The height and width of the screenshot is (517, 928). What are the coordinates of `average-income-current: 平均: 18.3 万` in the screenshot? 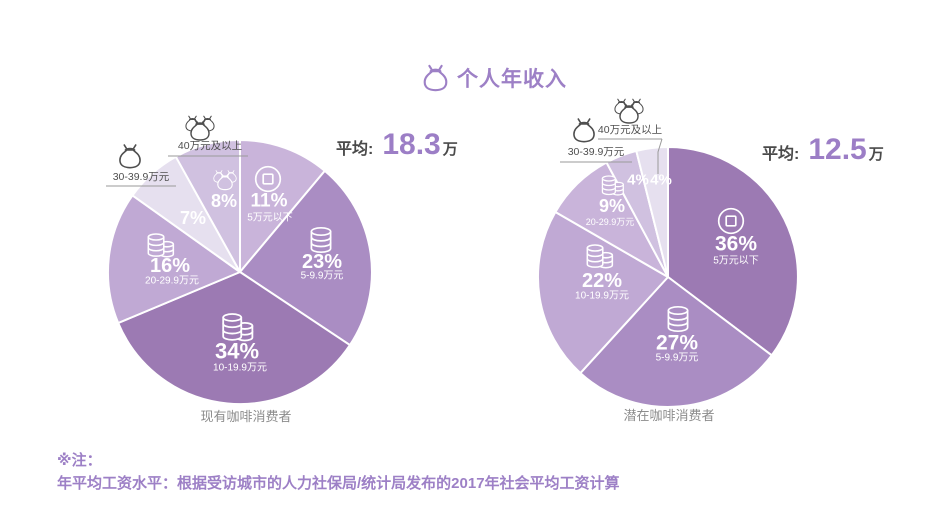 It's located at (397, 145).